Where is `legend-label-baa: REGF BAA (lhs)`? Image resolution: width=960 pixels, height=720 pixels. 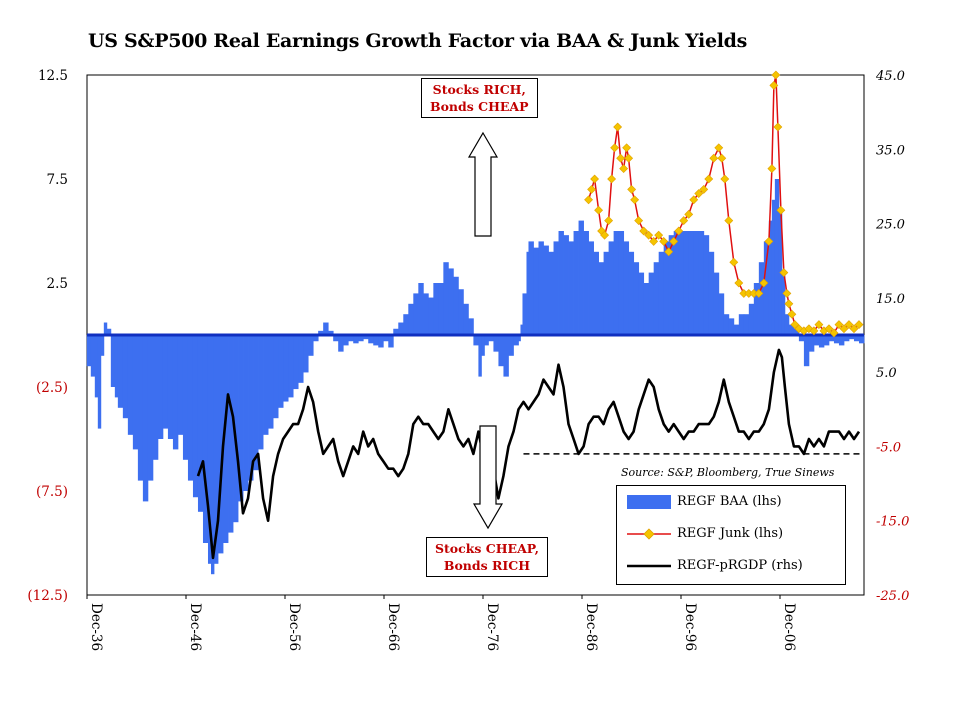 legend-label-baa: REGF BAA (lhs) is located at coordinates (729, 501).